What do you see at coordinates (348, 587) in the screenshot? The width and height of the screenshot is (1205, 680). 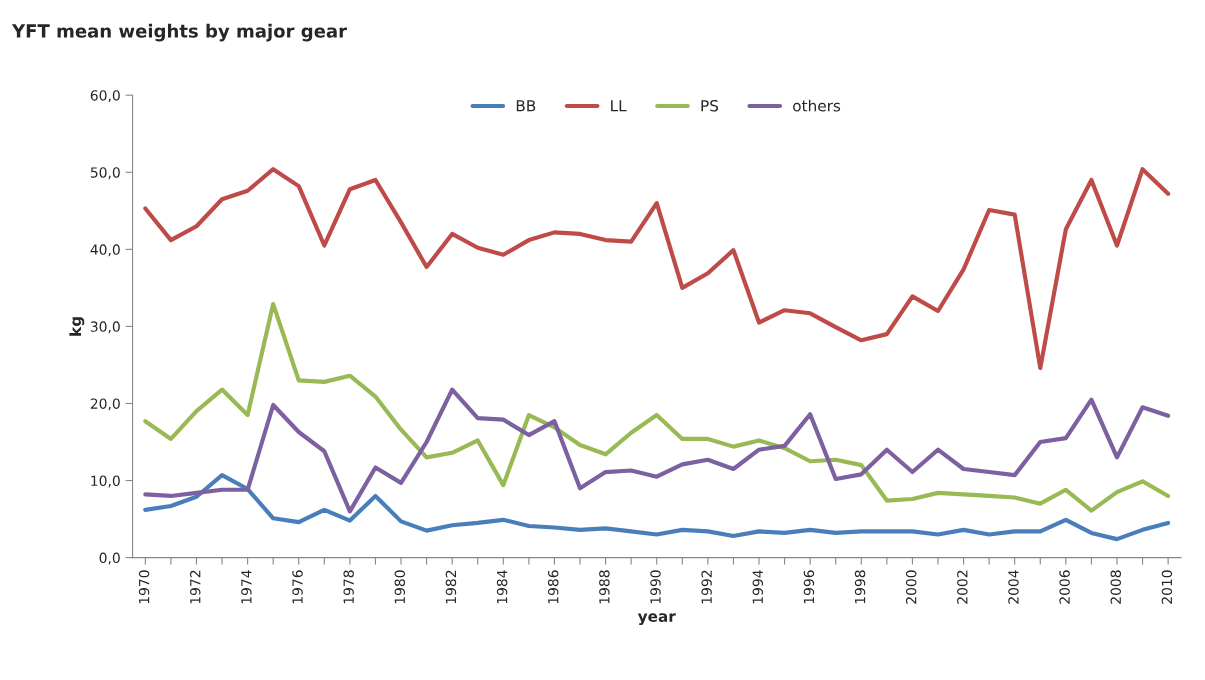 I see `x-tick-label: 1978` at bounding box center [348, 587].